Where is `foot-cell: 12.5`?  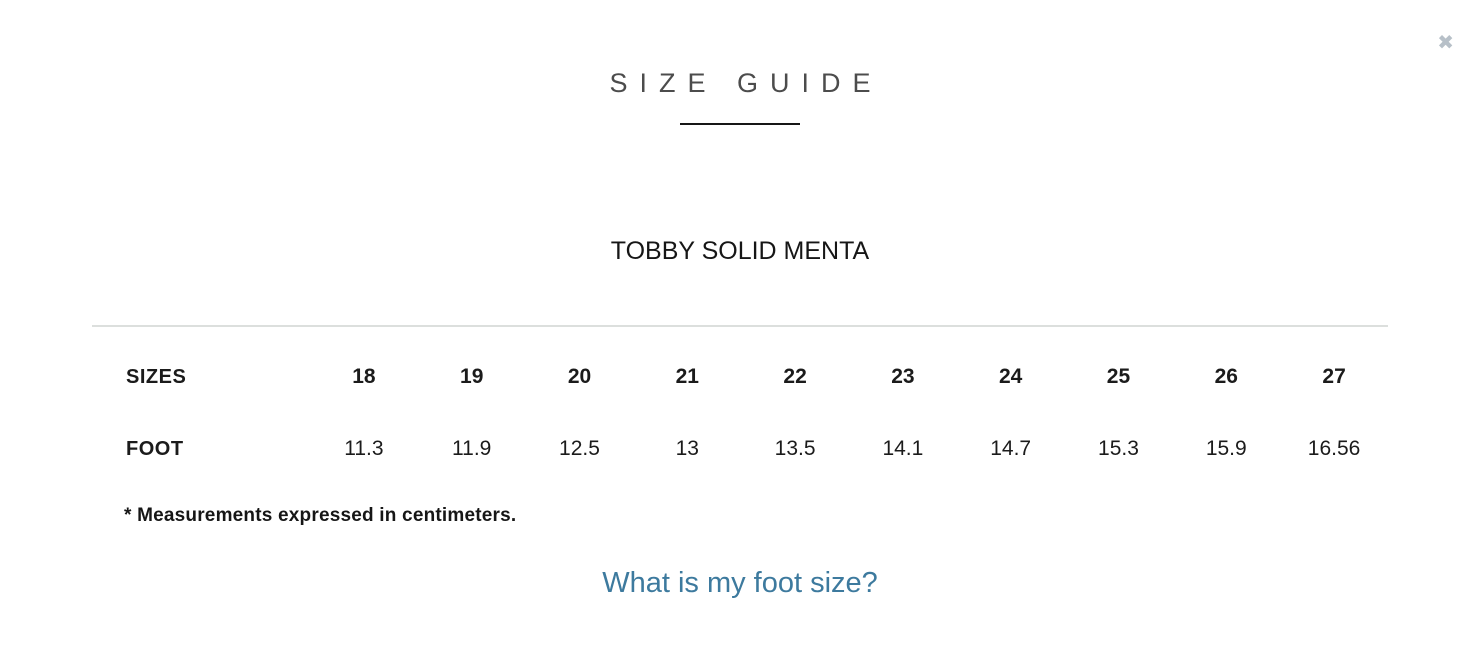 foot-cell: 12.5 is located at coordinates (579, 448).